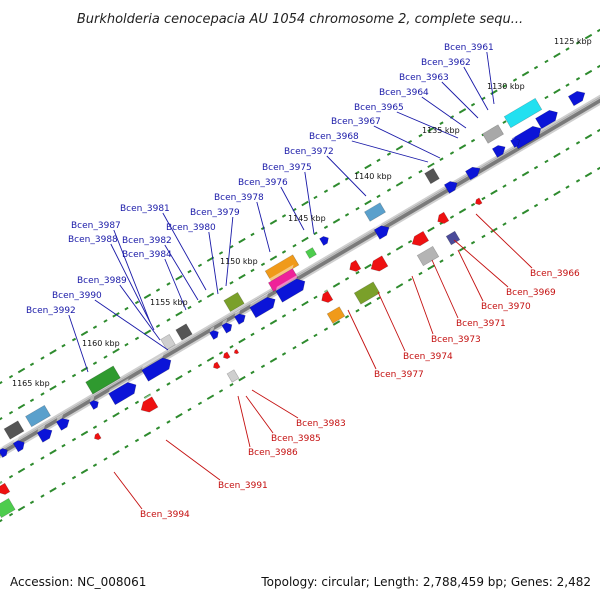 The width and height of the screenshot is (600, 600). What do you see at coordinates (96, 226) in the screenshot?
I see `gene-label: Bcen_3987` at bounding box center [96, 226].